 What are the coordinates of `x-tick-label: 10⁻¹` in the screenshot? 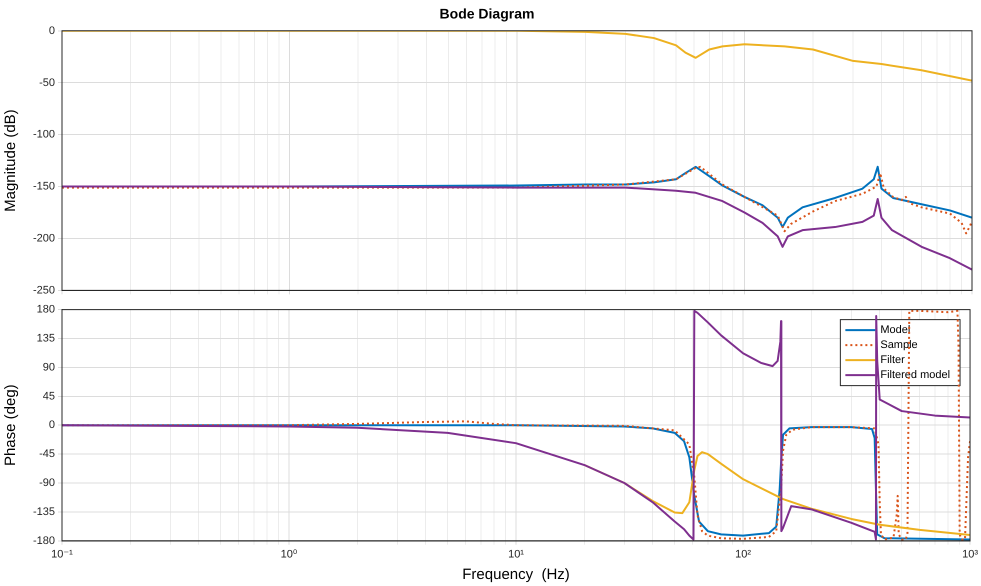 It's located at (62, 554).